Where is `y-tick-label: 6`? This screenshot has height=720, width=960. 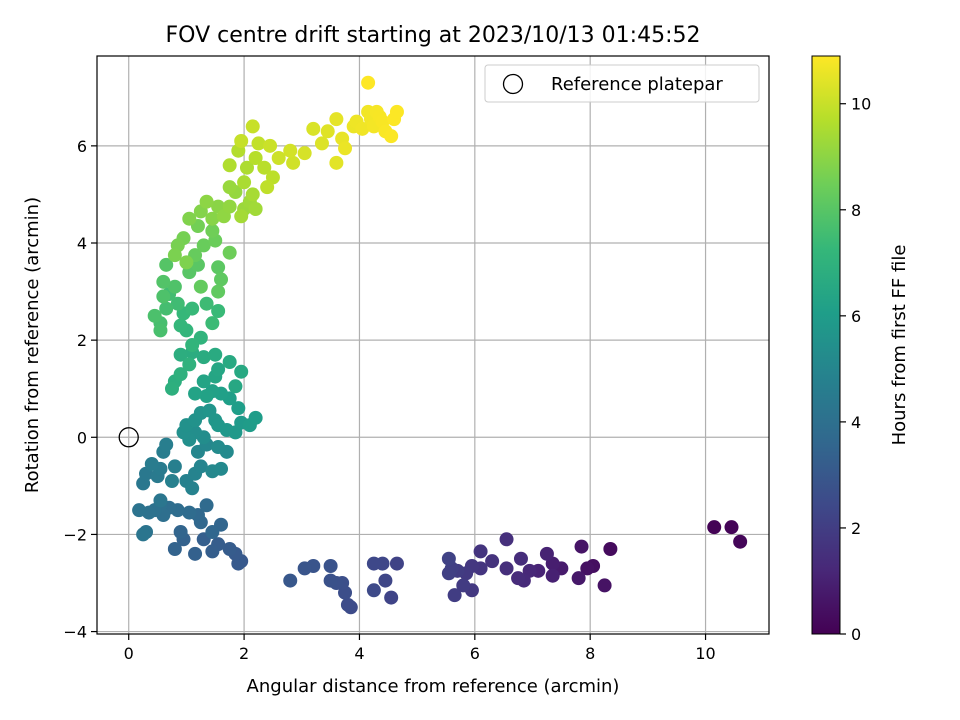
y-tick-label: 6 is located at coordinates (82, 146).